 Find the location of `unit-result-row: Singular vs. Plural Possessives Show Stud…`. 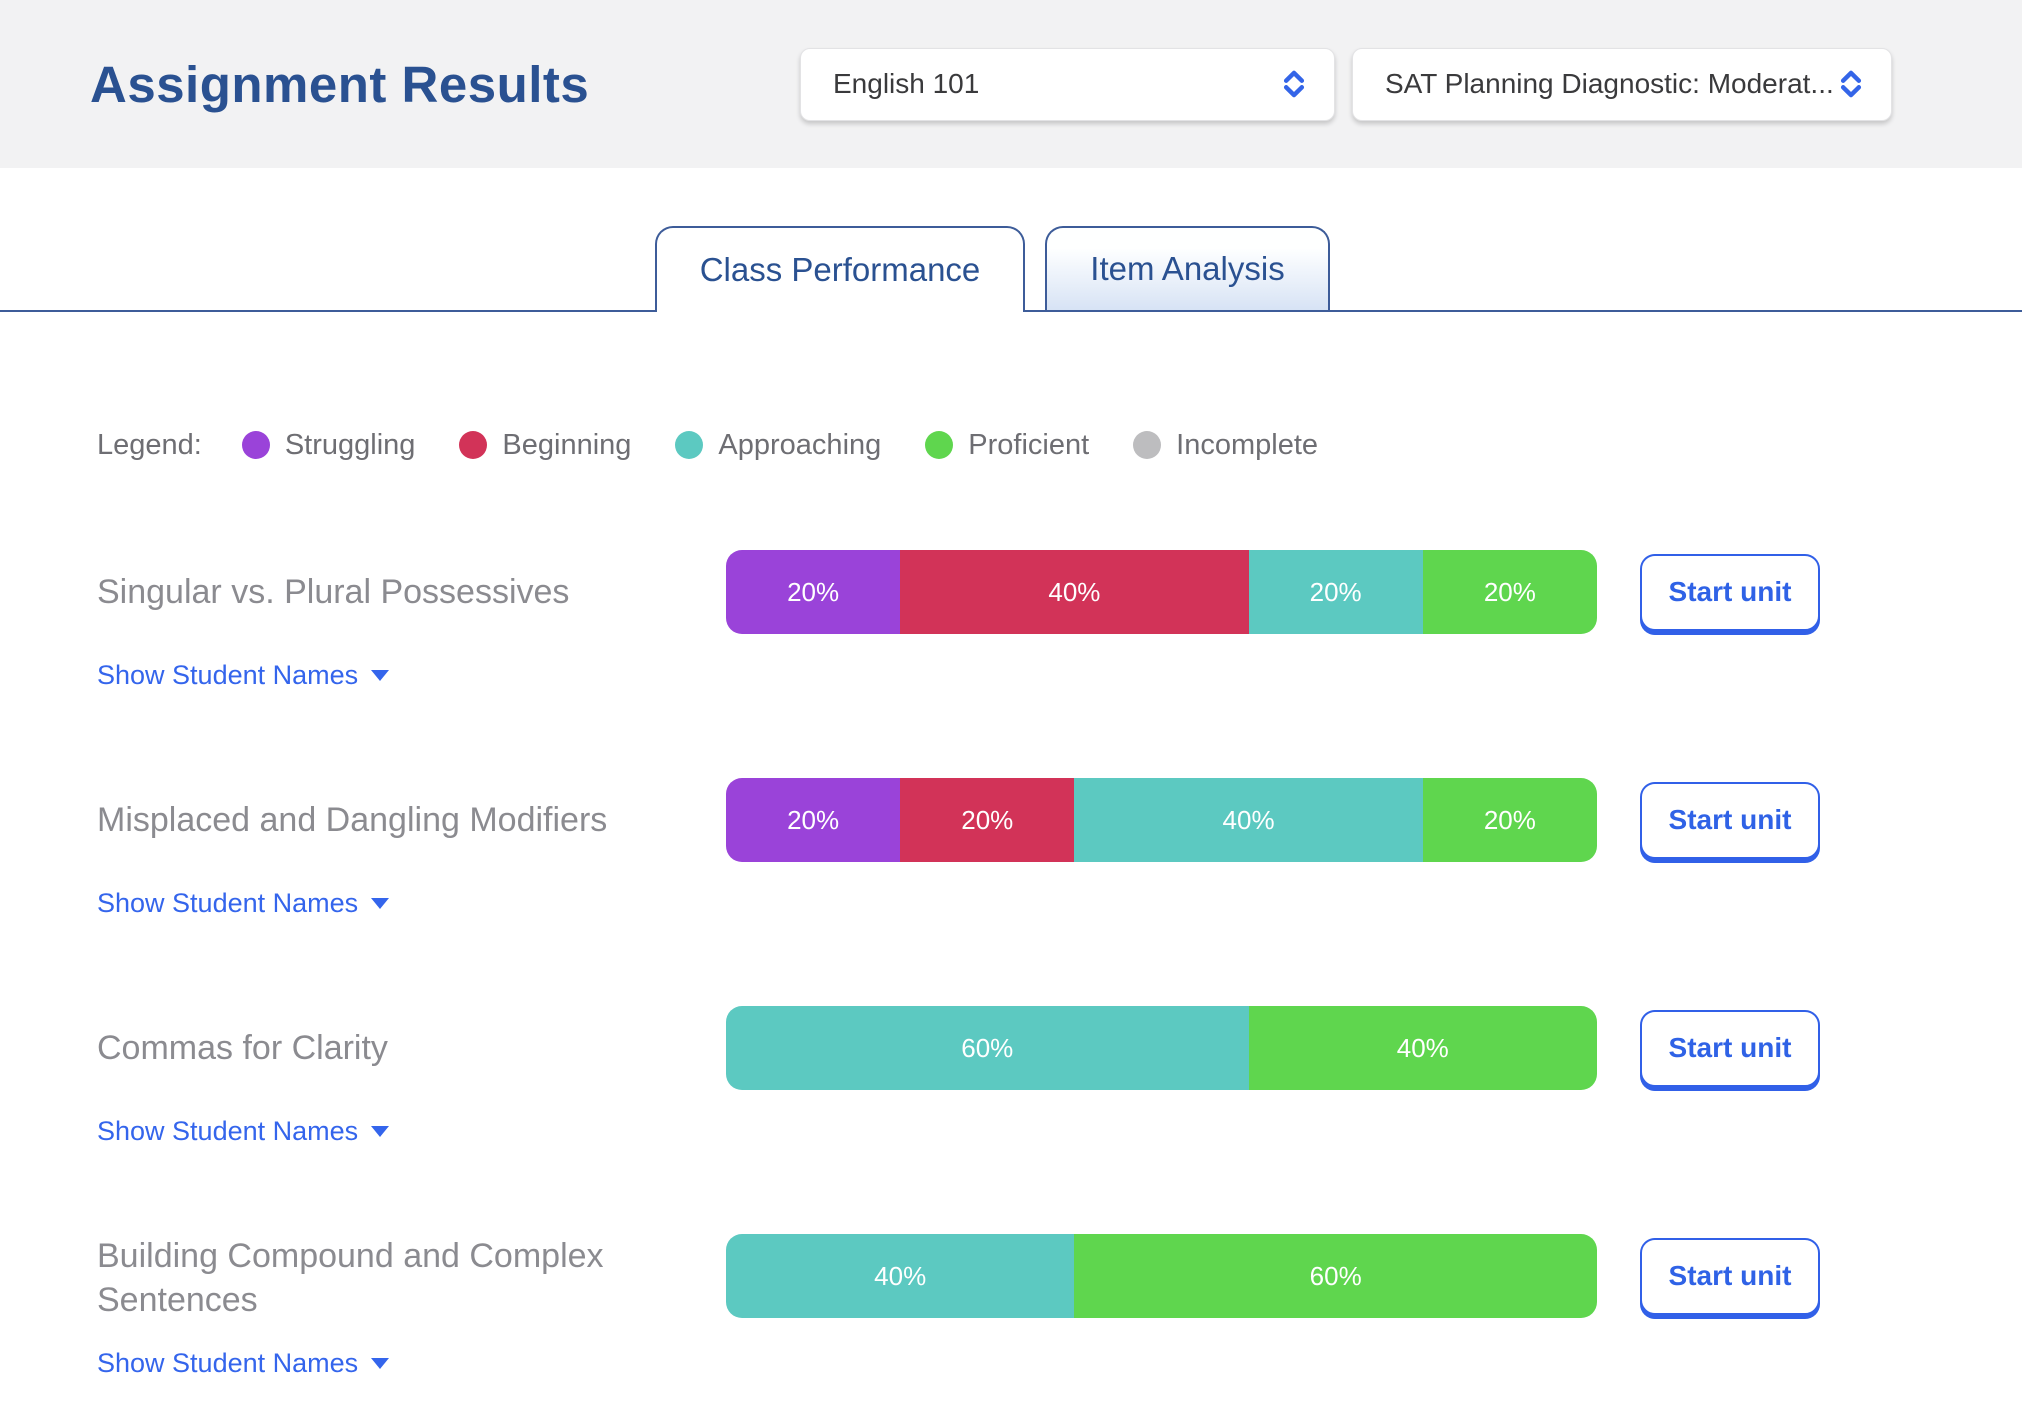

unit-result-row: Singular vs. Plural Possessives Show Stud… is located at coordinates (1059, 620).